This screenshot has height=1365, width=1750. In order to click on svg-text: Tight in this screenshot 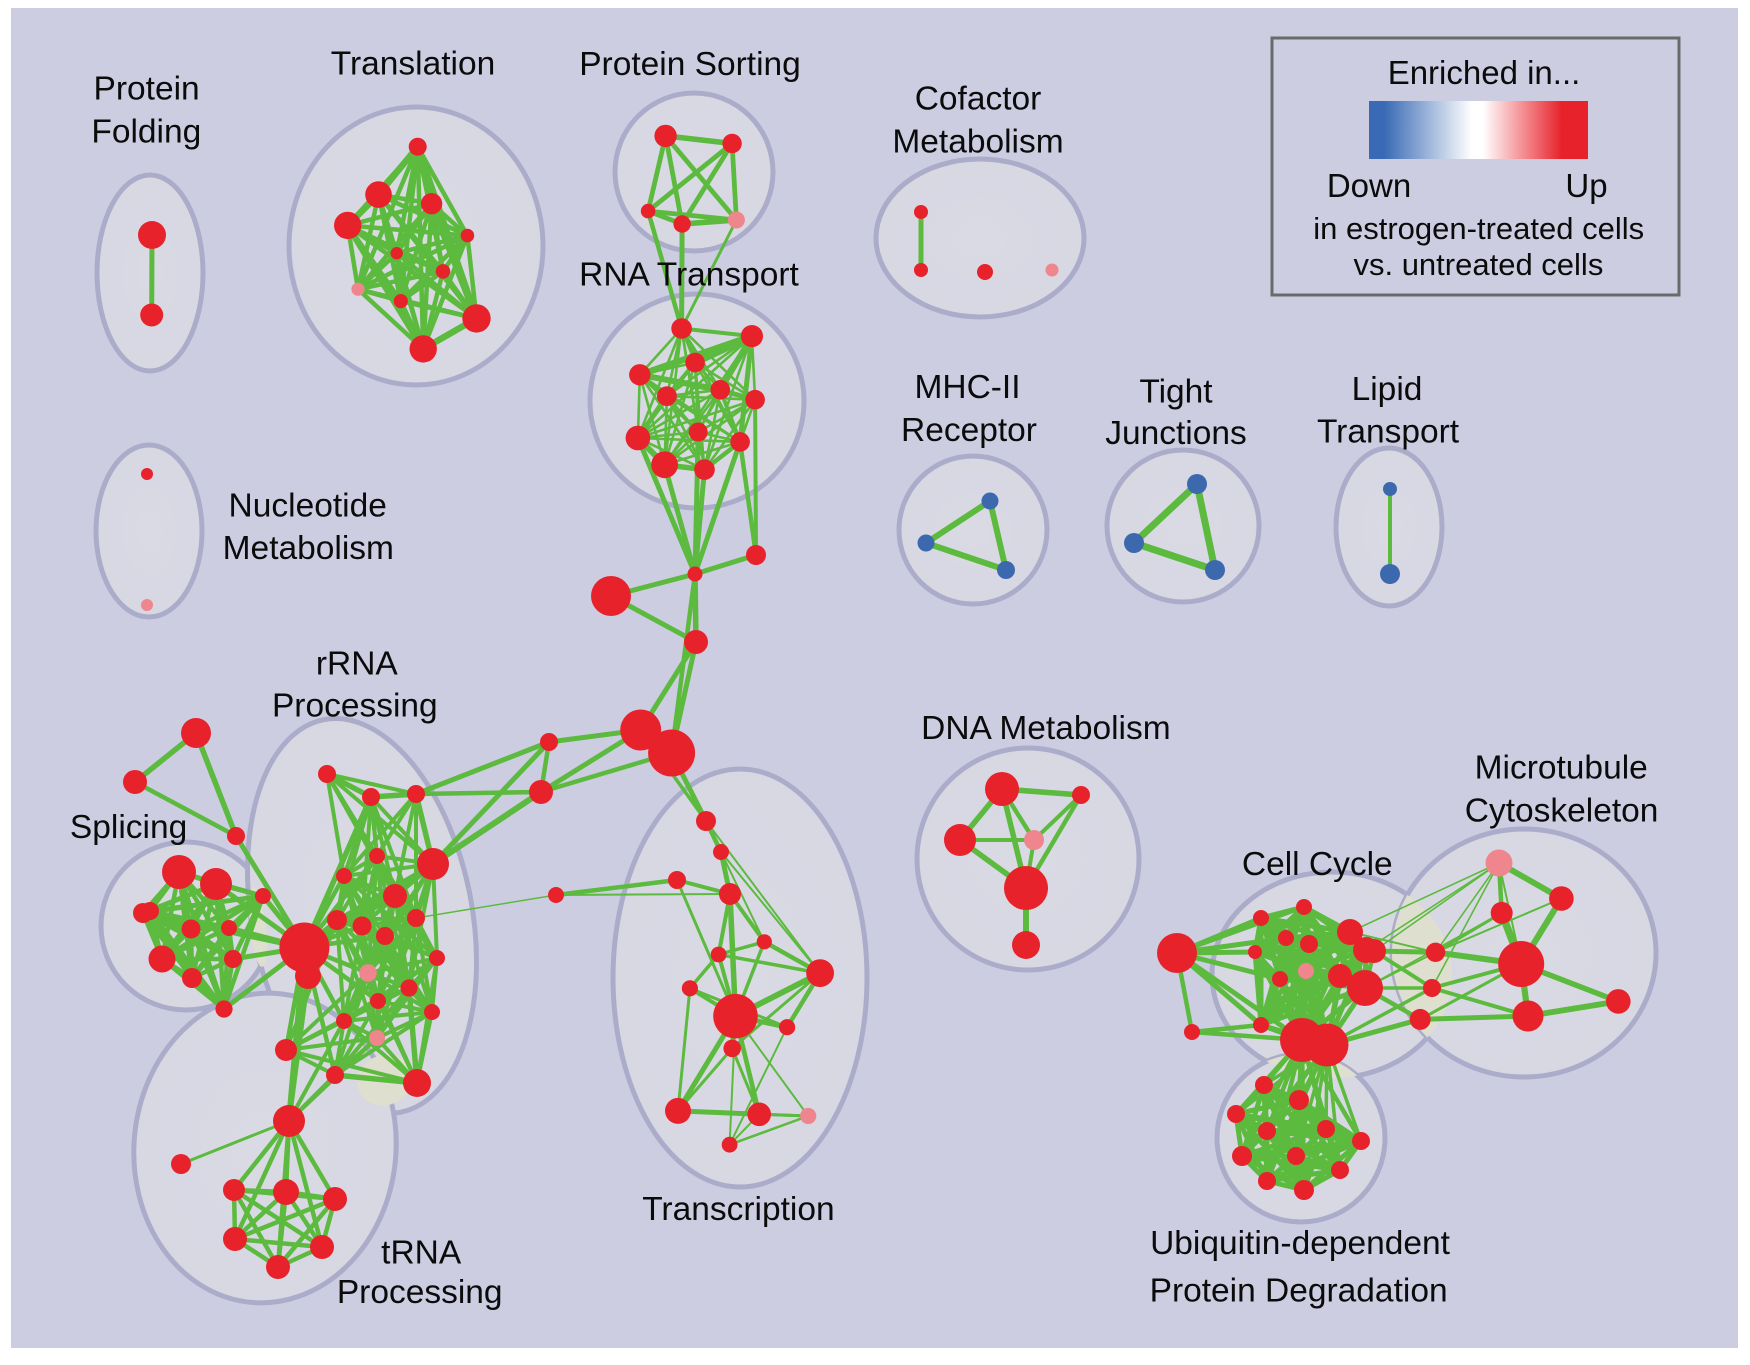, I will do `click(1176, 391)`.